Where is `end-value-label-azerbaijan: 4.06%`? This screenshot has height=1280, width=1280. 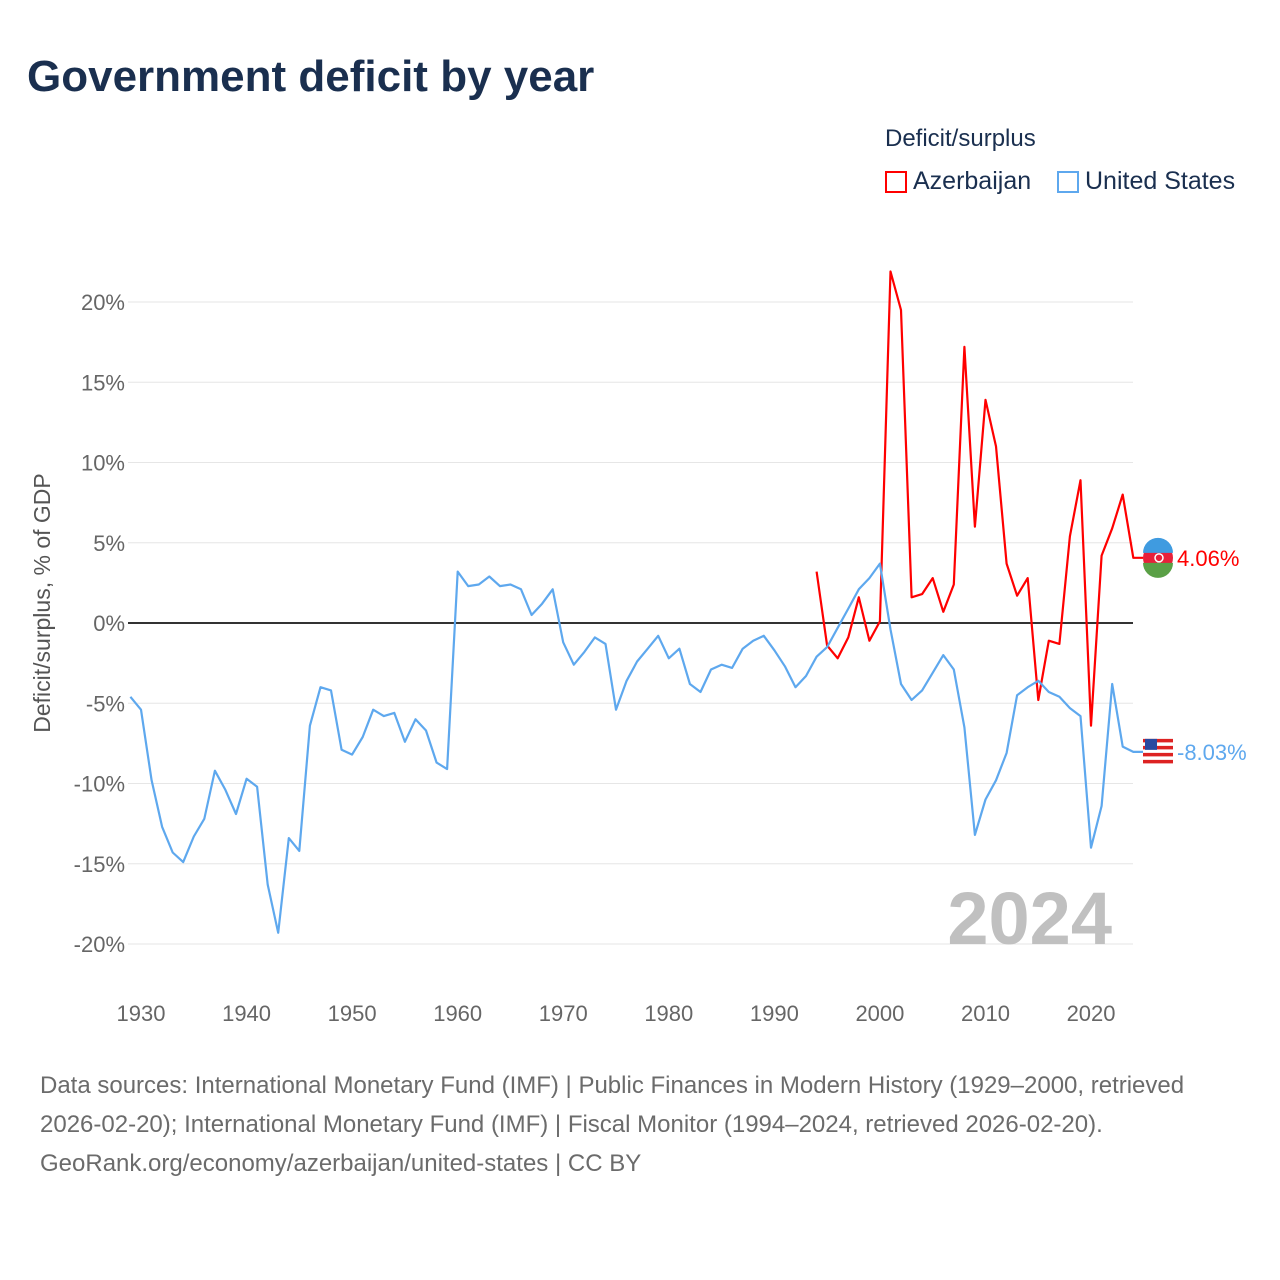
end-value-label-azerbaijan: 4.06% is located at coordinates (1208, 558).